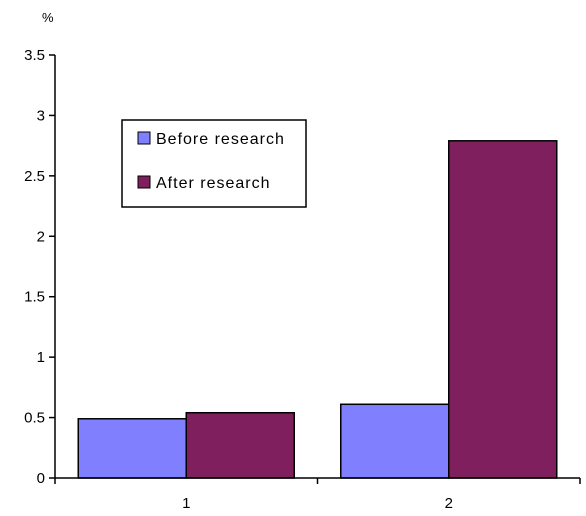 The image size is (586, 516). What do you see at coordinates (213, 183) in the screenshot?
I see `legend-label-after-research: After research` at bounding box center [213, 183].